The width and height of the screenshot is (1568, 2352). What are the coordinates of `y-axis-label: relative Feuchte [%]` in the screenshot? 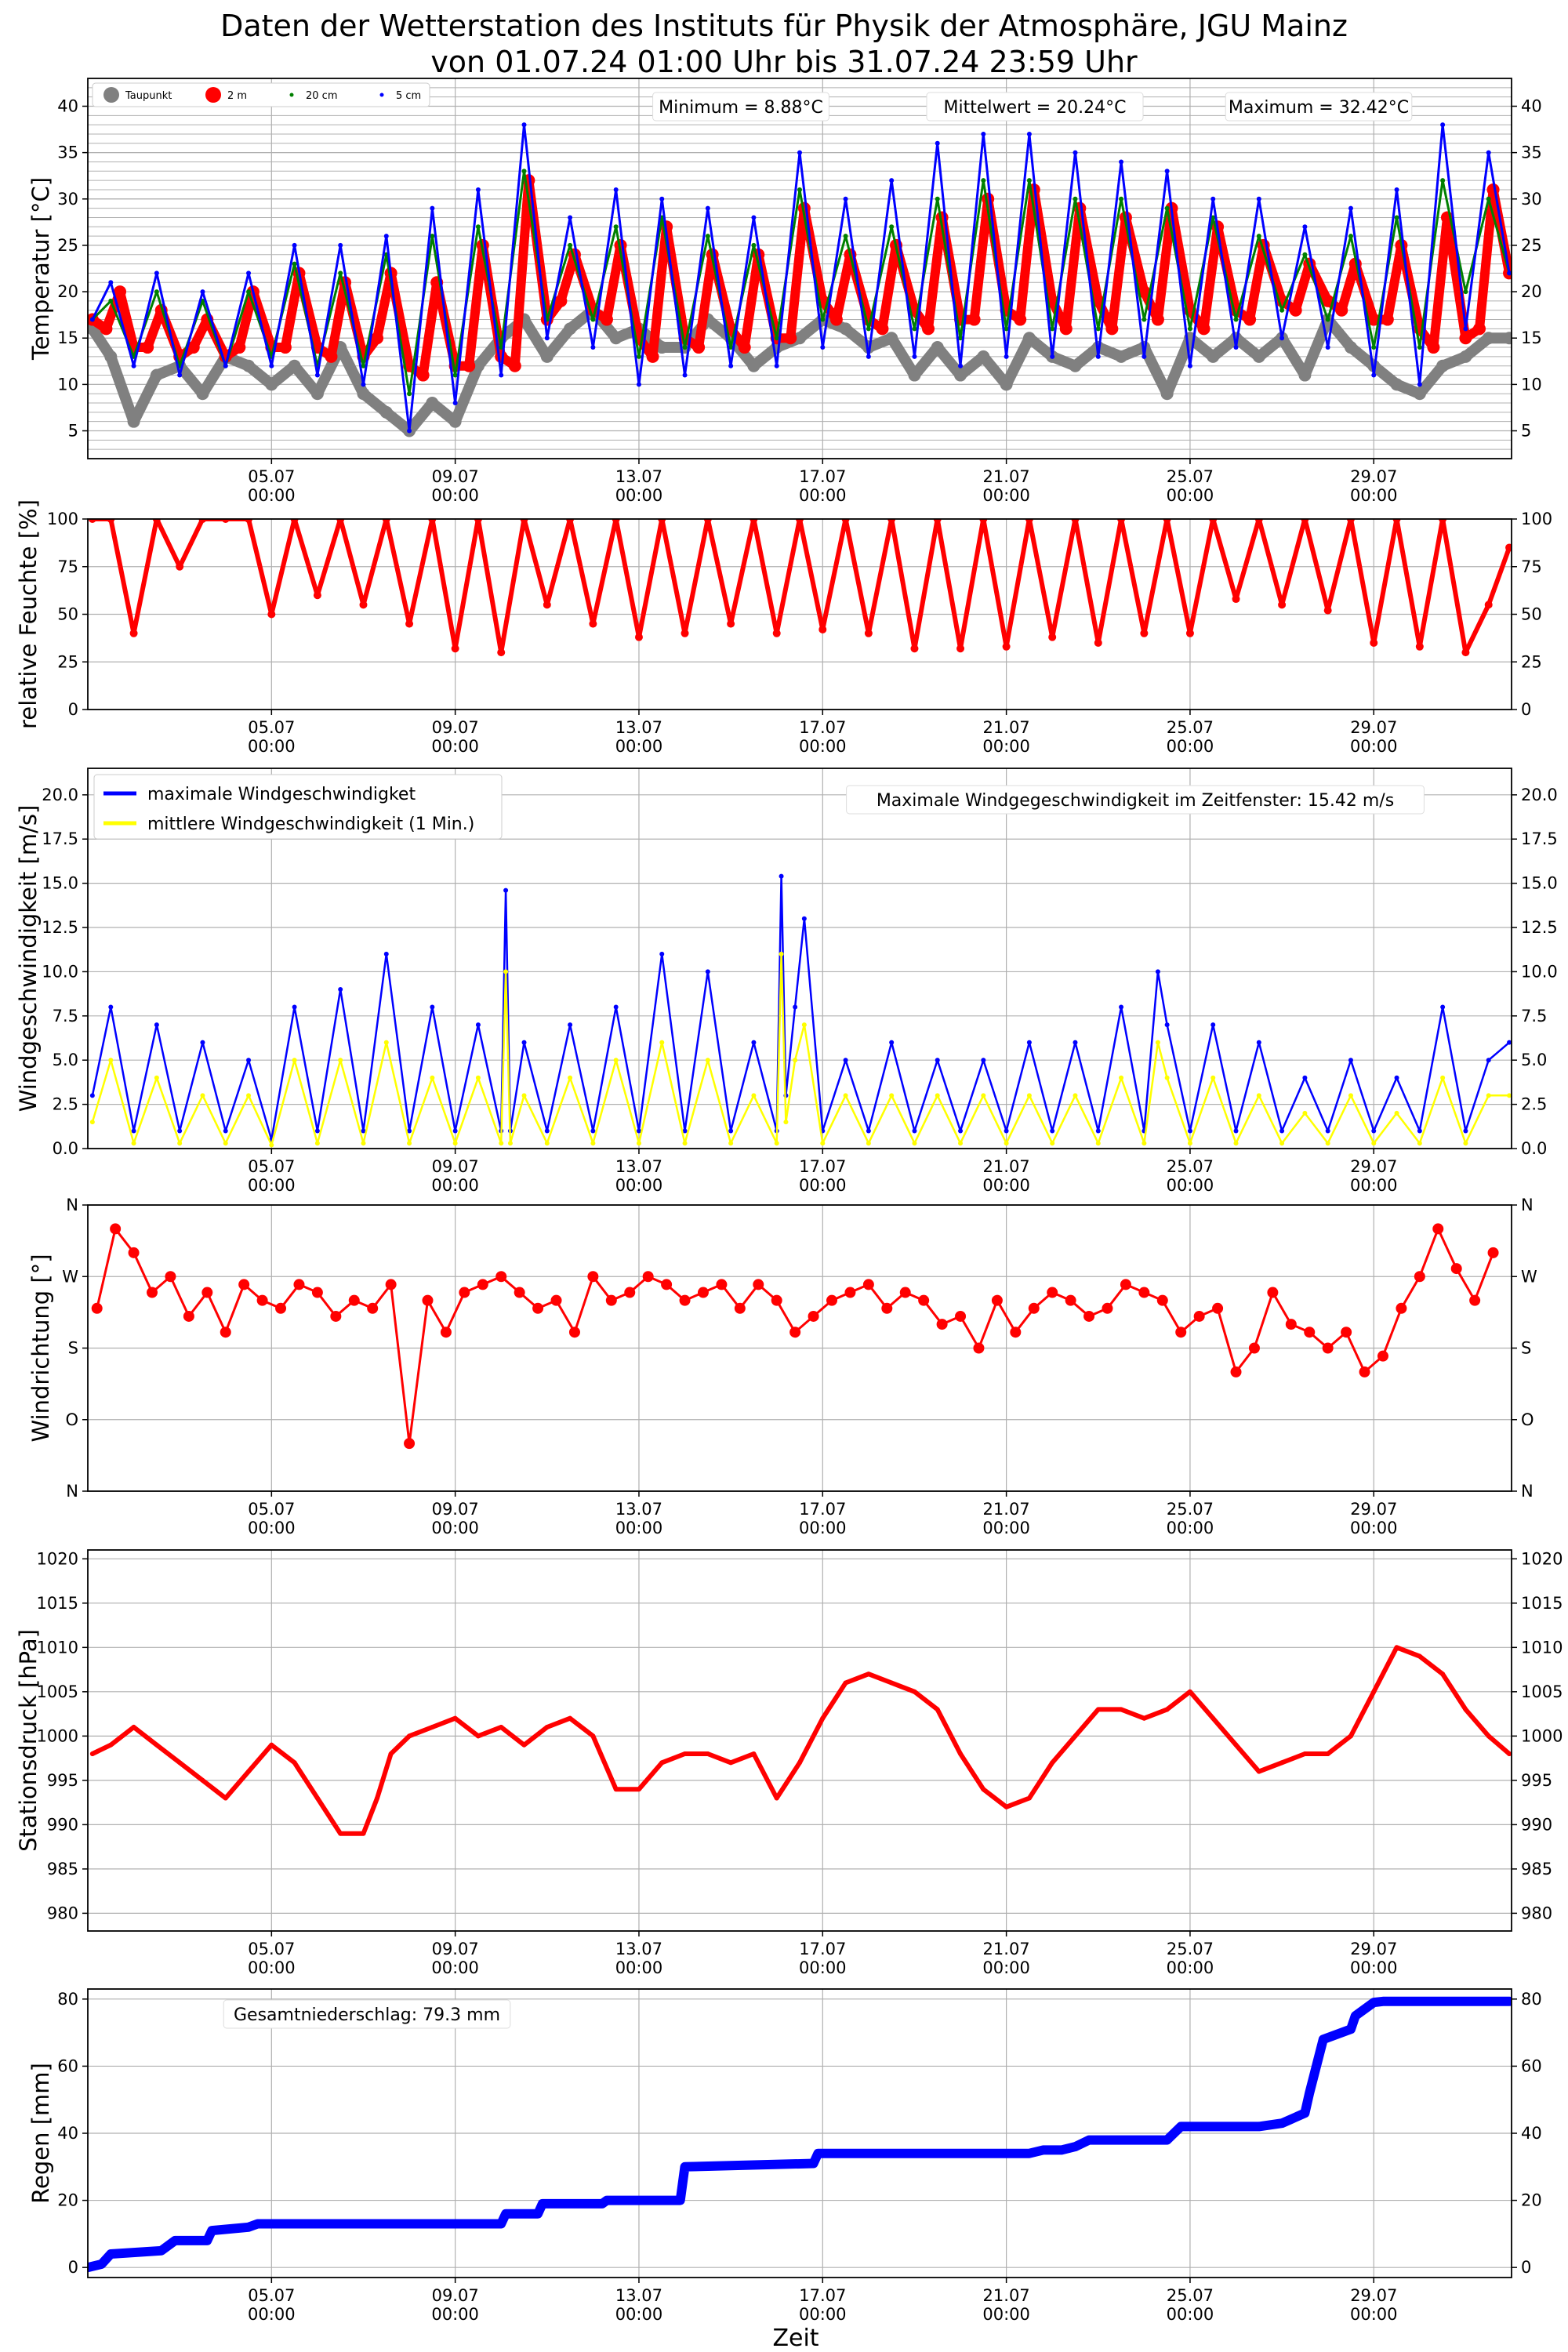 It's located at (28, 614).